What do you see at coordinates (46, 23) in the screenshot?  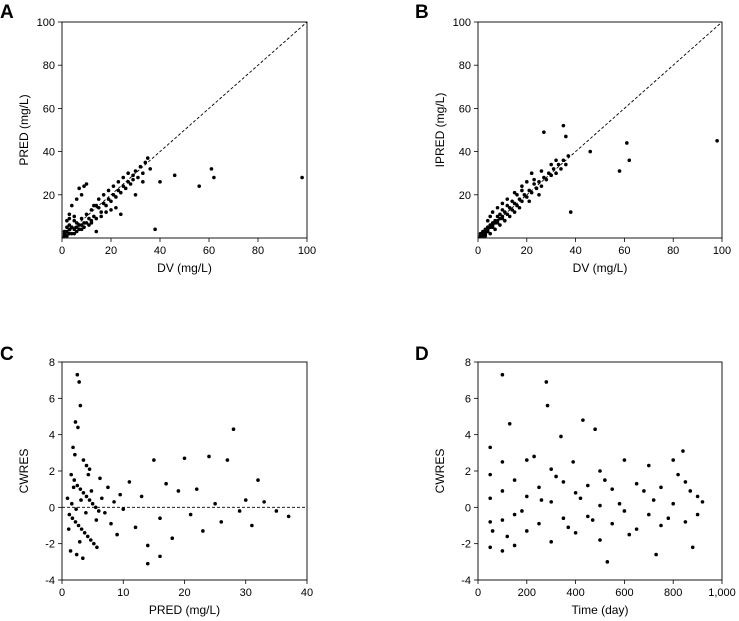 I see `y-tick-label: 100` at bounding box center [46, 23].